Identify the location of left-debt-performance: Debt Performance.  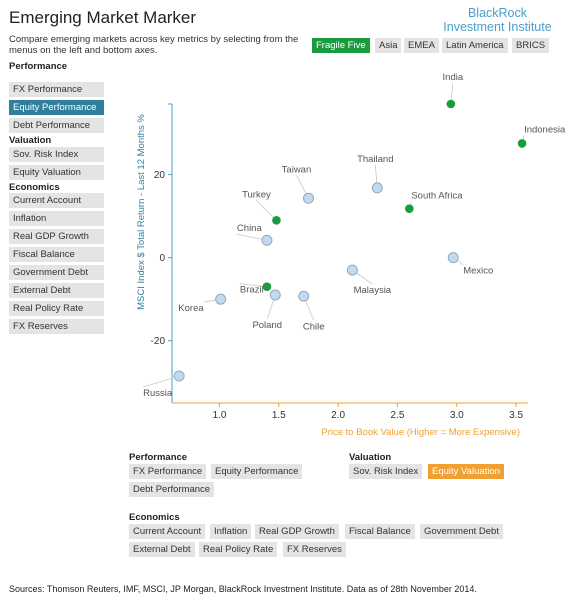
(56, 125).